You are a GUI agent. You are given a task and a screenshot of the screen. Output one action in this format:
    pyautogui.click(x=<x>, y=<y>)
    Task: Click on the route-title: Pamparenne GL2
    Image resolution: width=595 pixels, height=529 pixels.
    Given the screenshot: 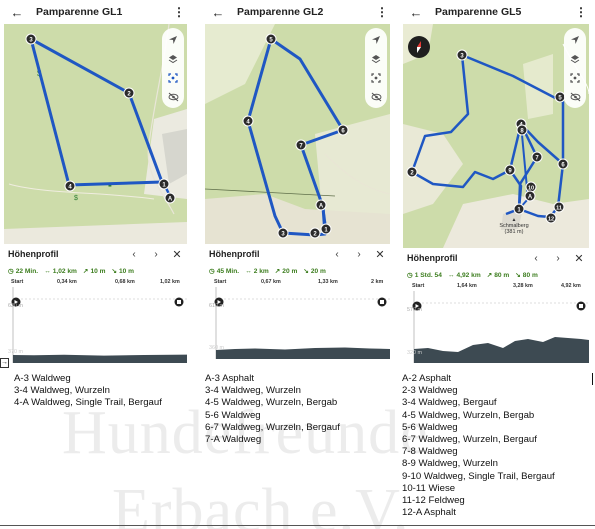 What is the action you would take?
    pyautogui.click(x=280, y=12)
    